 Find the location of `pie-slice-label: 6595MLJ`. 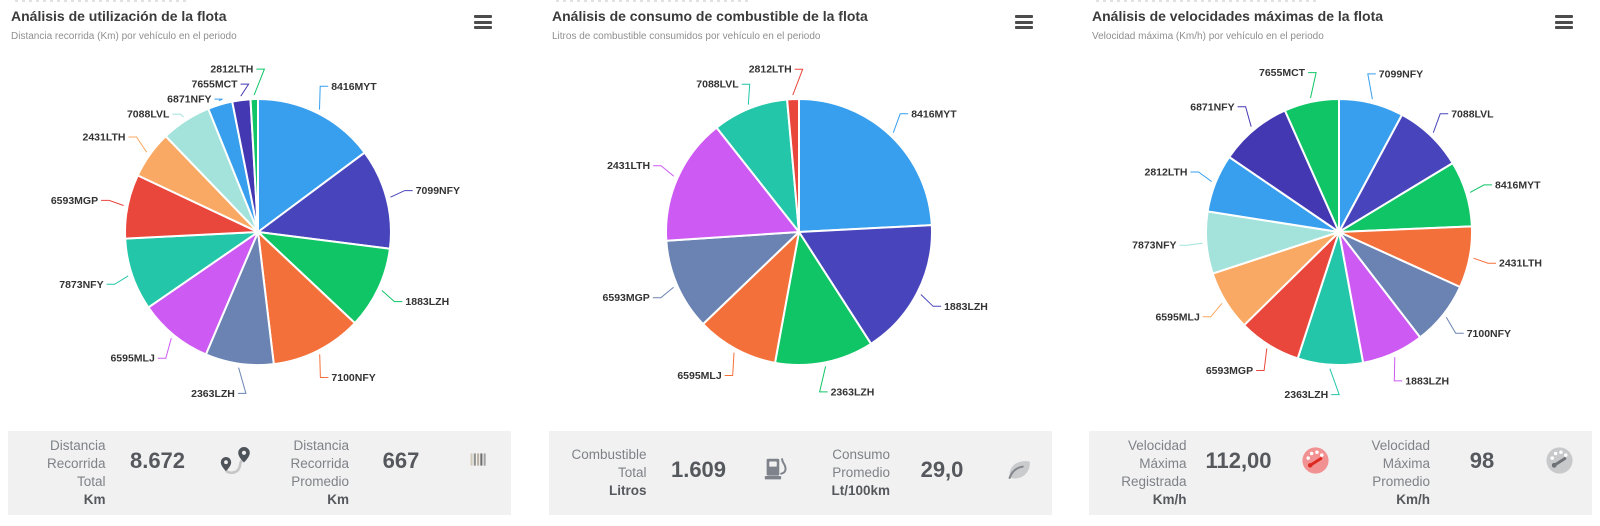

pie-slice-label: 6595MLJ is located at coordinates (1177, 317).